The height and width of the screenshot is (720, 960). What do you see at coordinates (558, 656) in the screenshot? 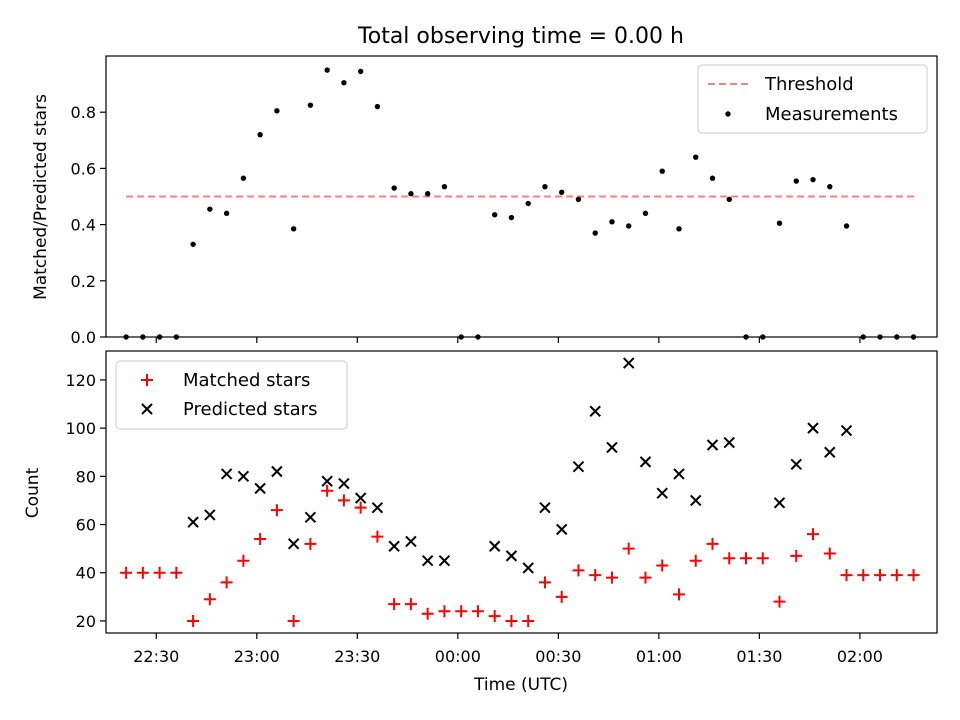
I see `x-tick-label: 00:30` at bounding box center [558, 656].